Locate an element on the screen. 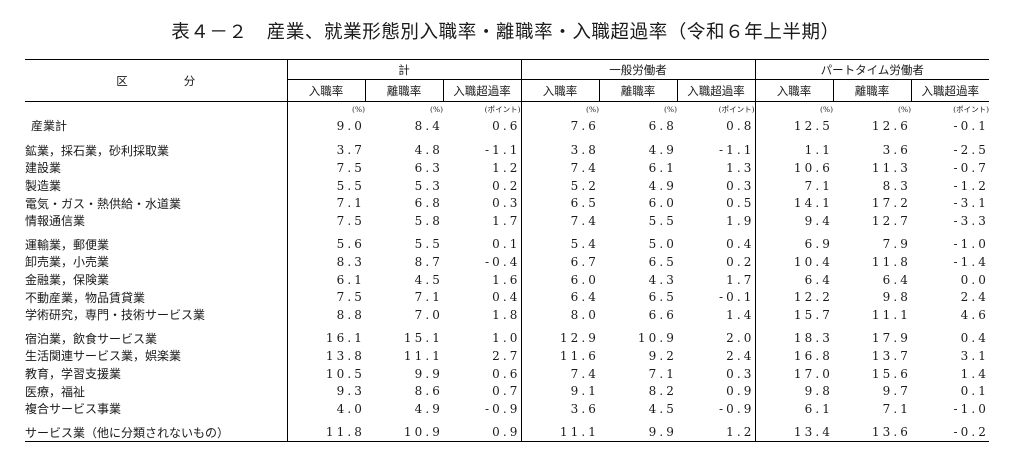 The height and width of the screenshot is (455, 1011). industry-label: 金融業，保険業 is located at coordinates (67, 280).